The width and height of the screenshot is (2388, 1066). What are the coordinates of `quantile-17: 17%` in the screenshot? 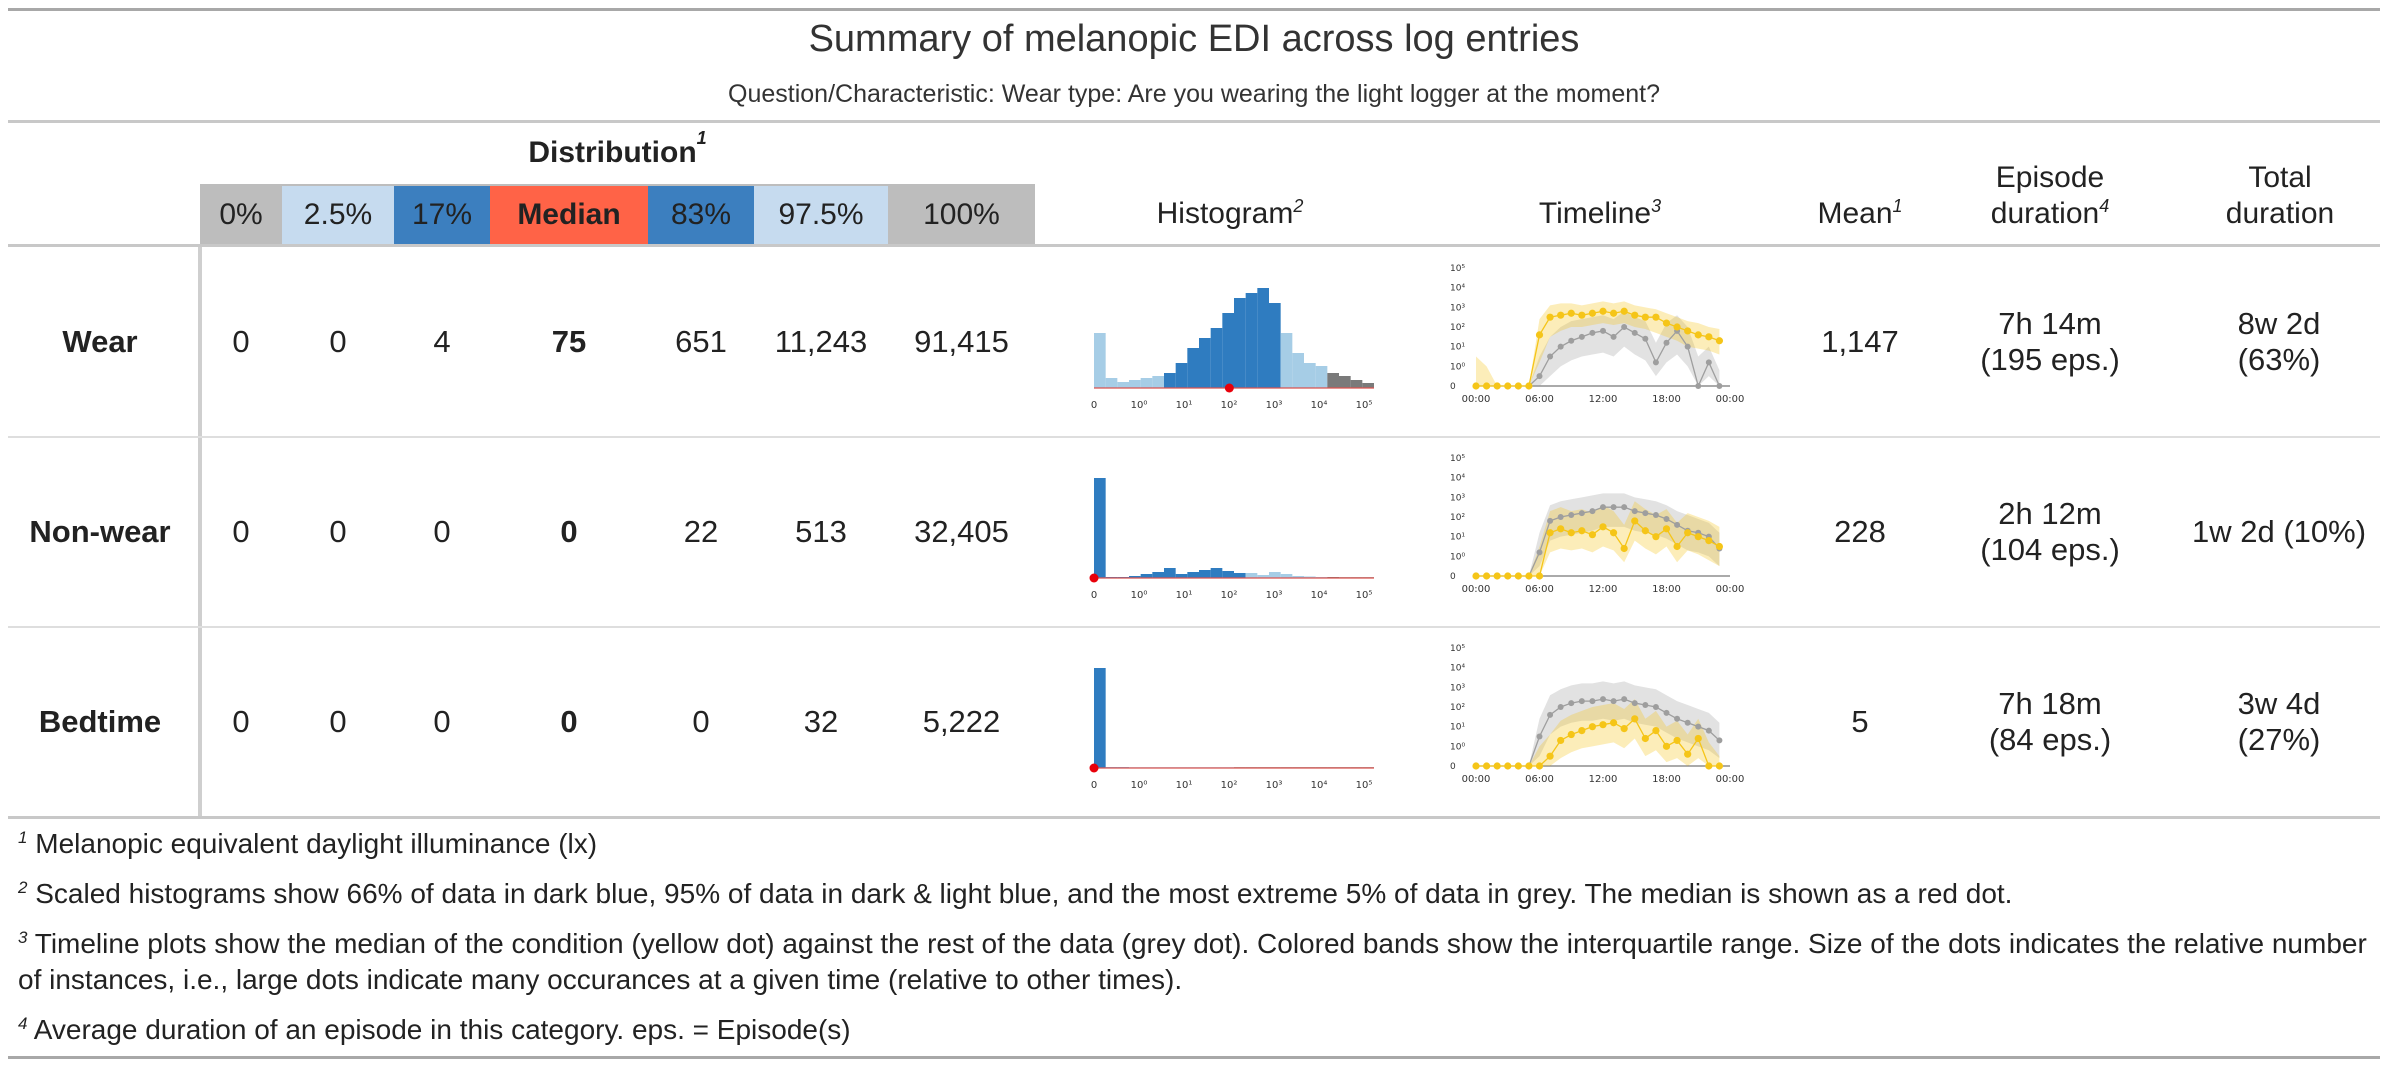 It's located at (442, 215).